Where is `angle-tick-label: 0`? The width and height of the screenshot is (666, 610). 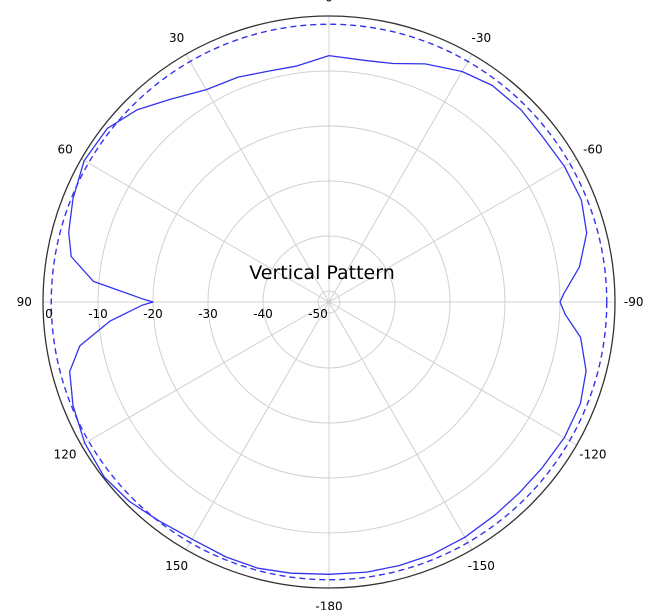 angle-tick-label: 0 is located at coordinates (329, 2).